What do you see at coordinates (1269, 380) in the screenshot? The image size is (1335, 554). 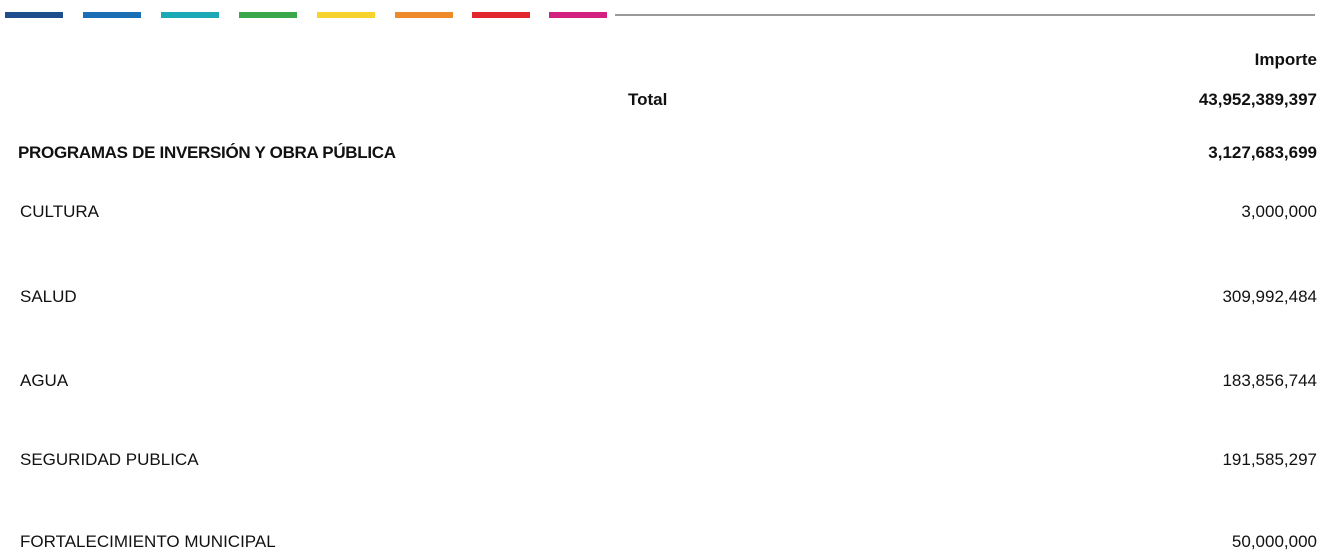 I see `row-value: 183,856,744` at bounding box center [1269, 380].